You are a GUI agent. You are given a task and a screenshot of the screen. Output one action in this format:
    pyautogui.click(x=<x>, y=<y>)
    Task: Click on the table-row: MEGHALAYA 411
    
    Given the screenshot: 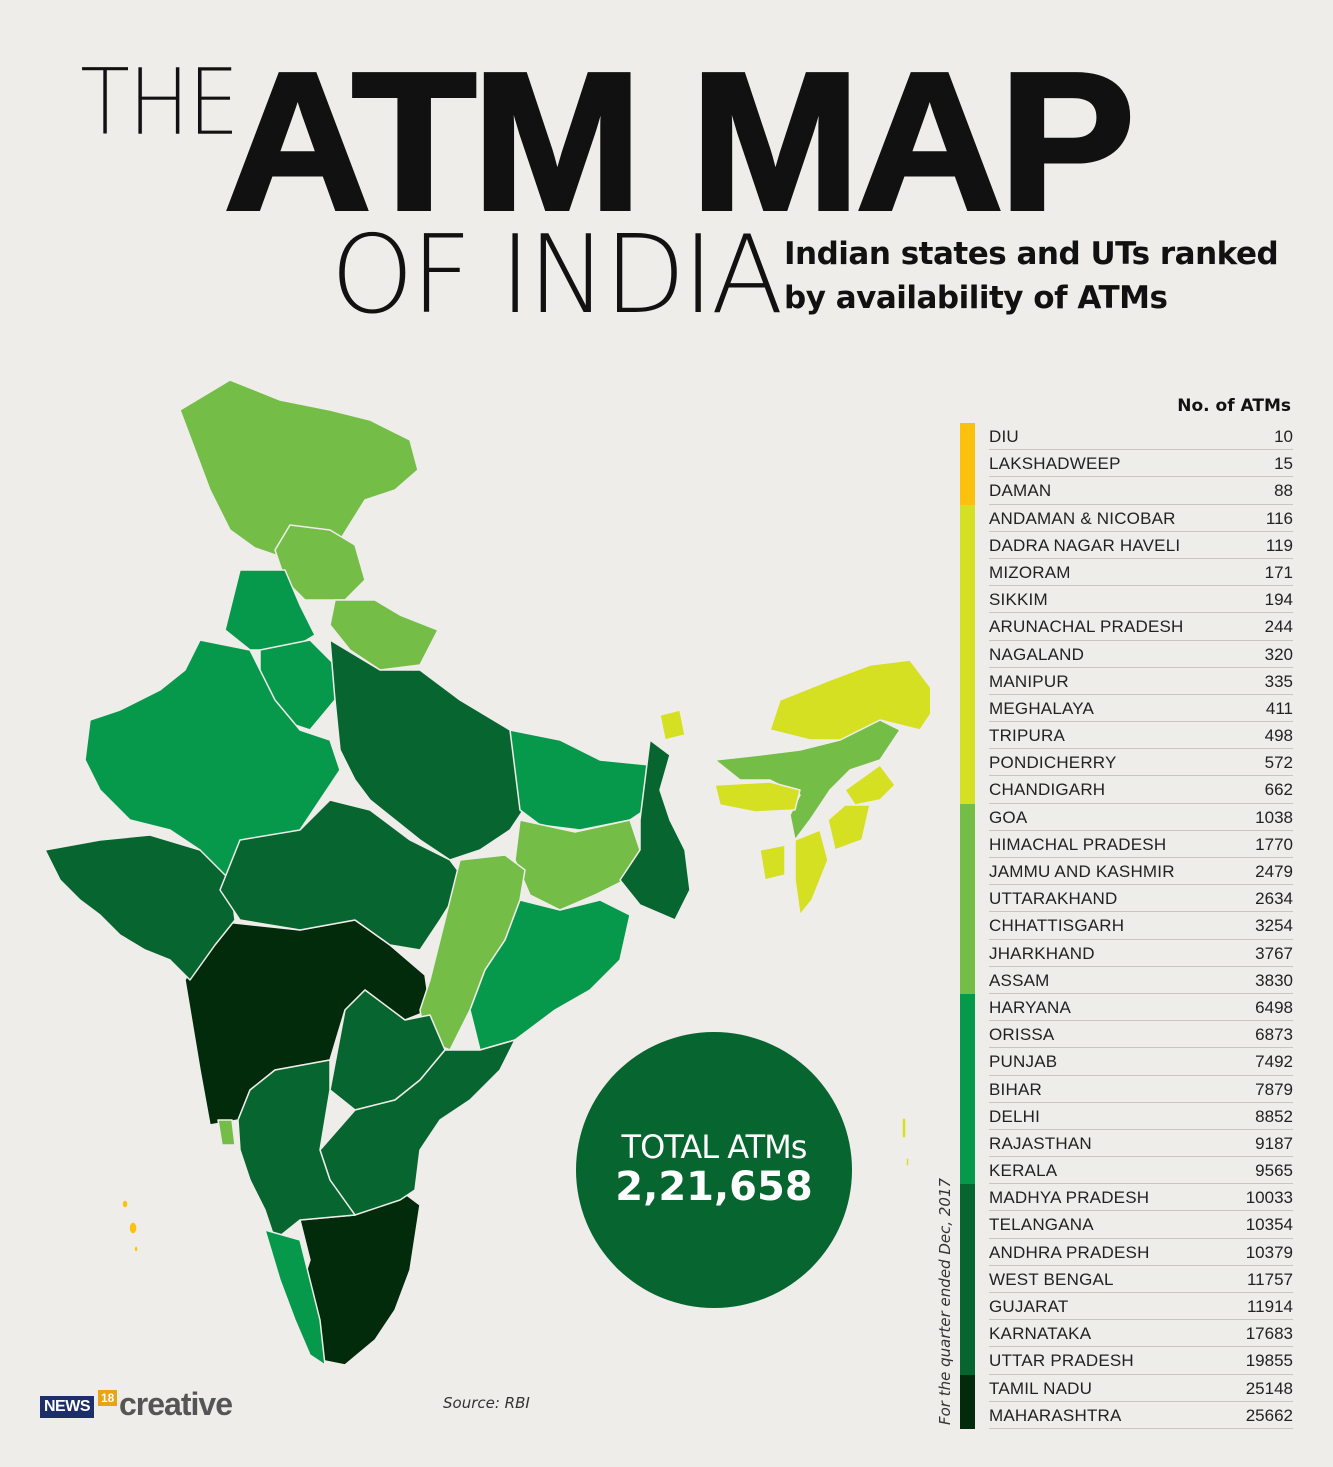 What is the action you would take?
    pyautogui.click(x=1126, y=708)
    